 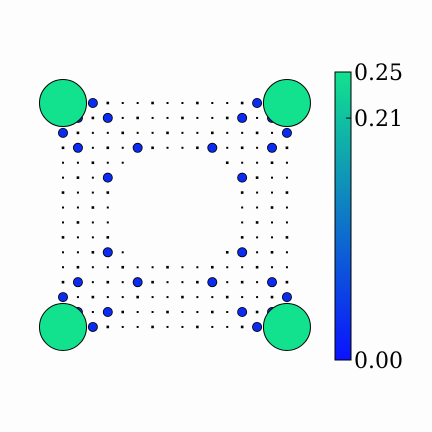 I want to click on corner-hub-point, so click(x=286, y=326).